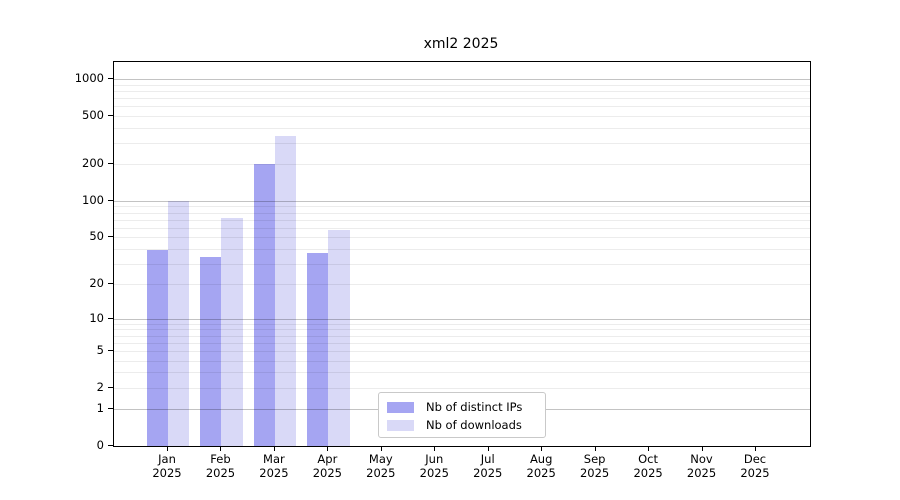  Describe the element at coordinates (400, 425) in the screenshot. I see `downloads-swatch-icon` at that location.